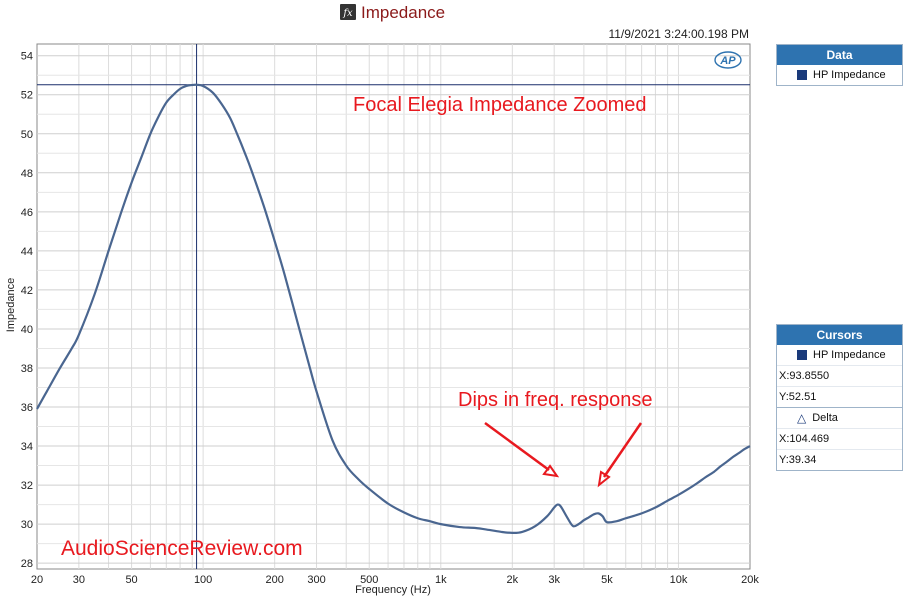 The width and height of the screenshot is (906, 600). Describe the element at coordinates (27, 135) in the screenshot. I see `y-tick-label: 50` at that location.